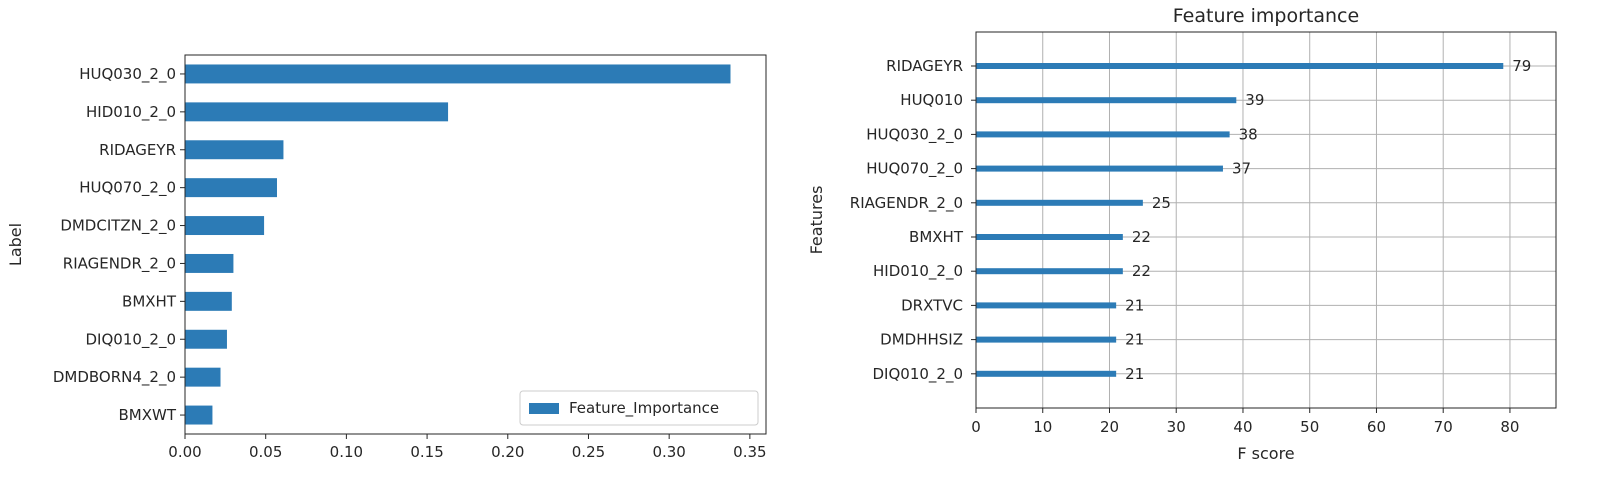 Image resolution: width=1610 pixels, height=484 pixels. I want to click on y-axis-title: Features, so click(816, 220).